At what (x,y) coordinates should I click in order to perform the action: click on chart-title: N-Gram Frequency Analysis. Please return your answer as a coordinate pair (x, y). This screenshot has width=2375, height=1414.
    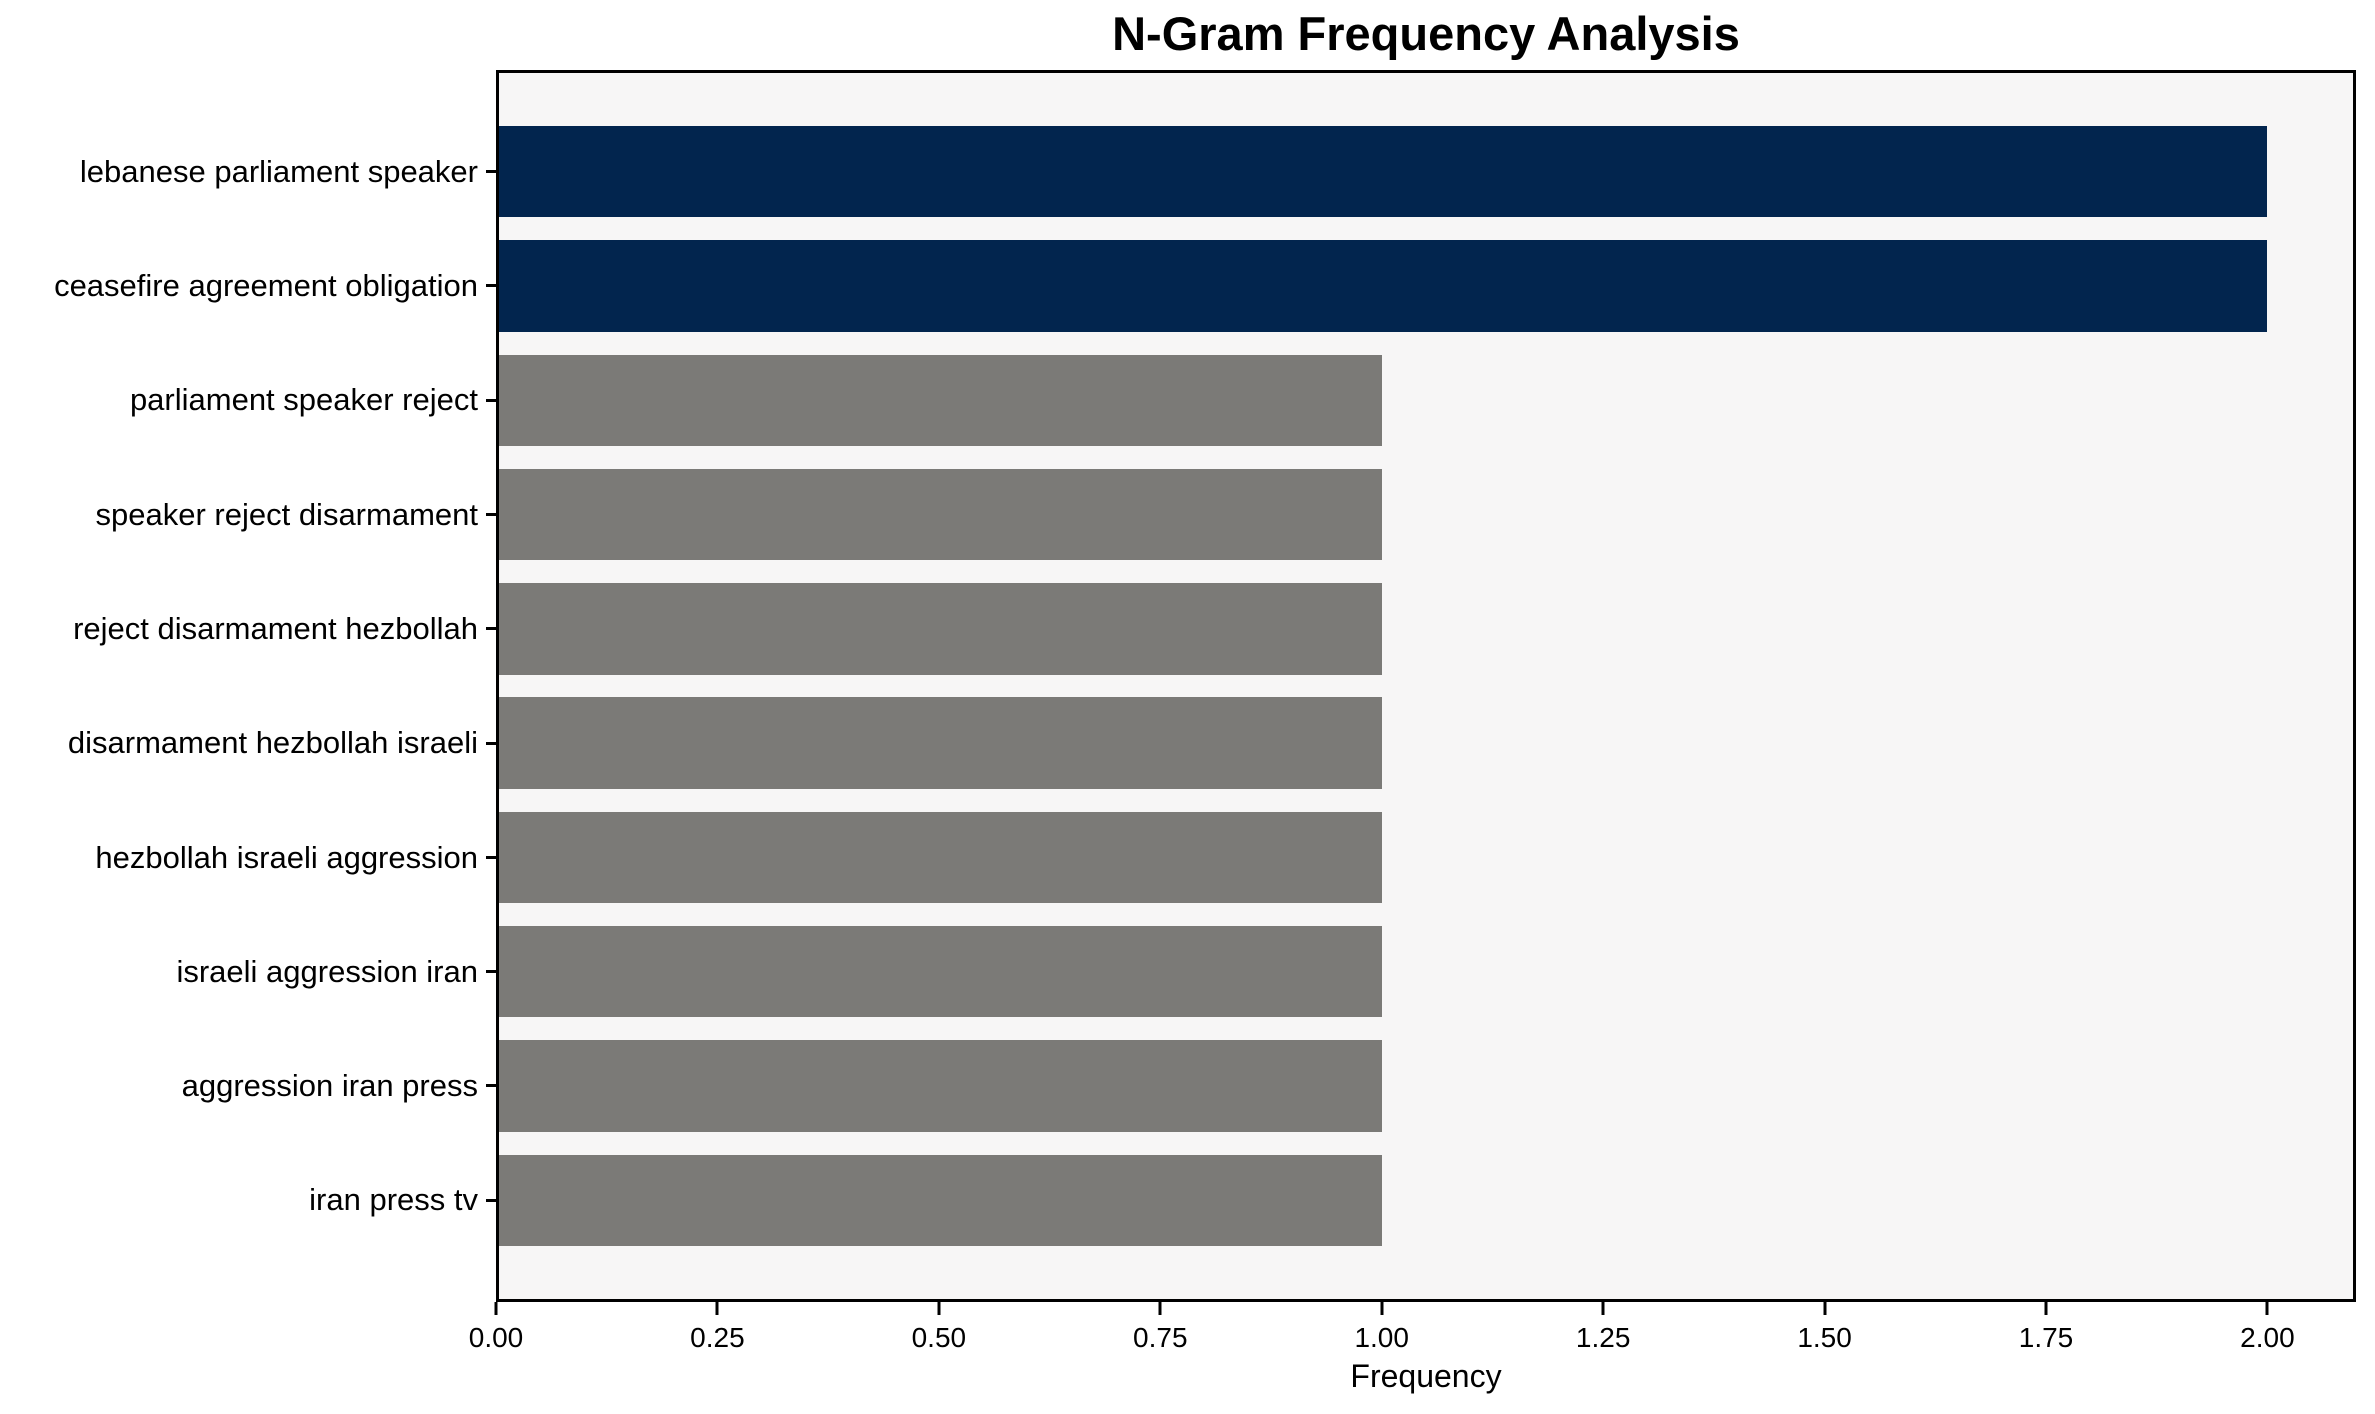
    Looking at the image, I should click on (1426, 33).